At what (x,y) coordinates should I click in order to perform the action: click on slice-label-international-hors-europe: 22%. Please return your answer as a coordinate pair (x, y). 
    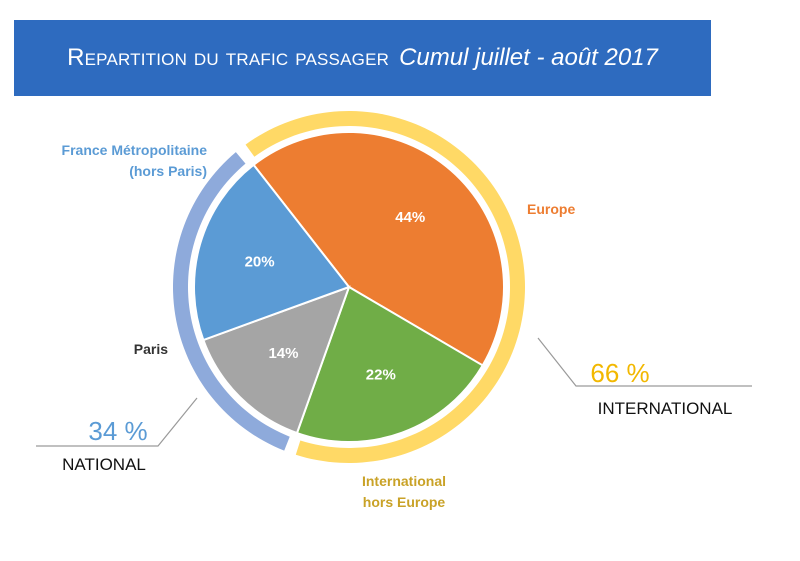
    Looking at the image, I should click on (381, 374).